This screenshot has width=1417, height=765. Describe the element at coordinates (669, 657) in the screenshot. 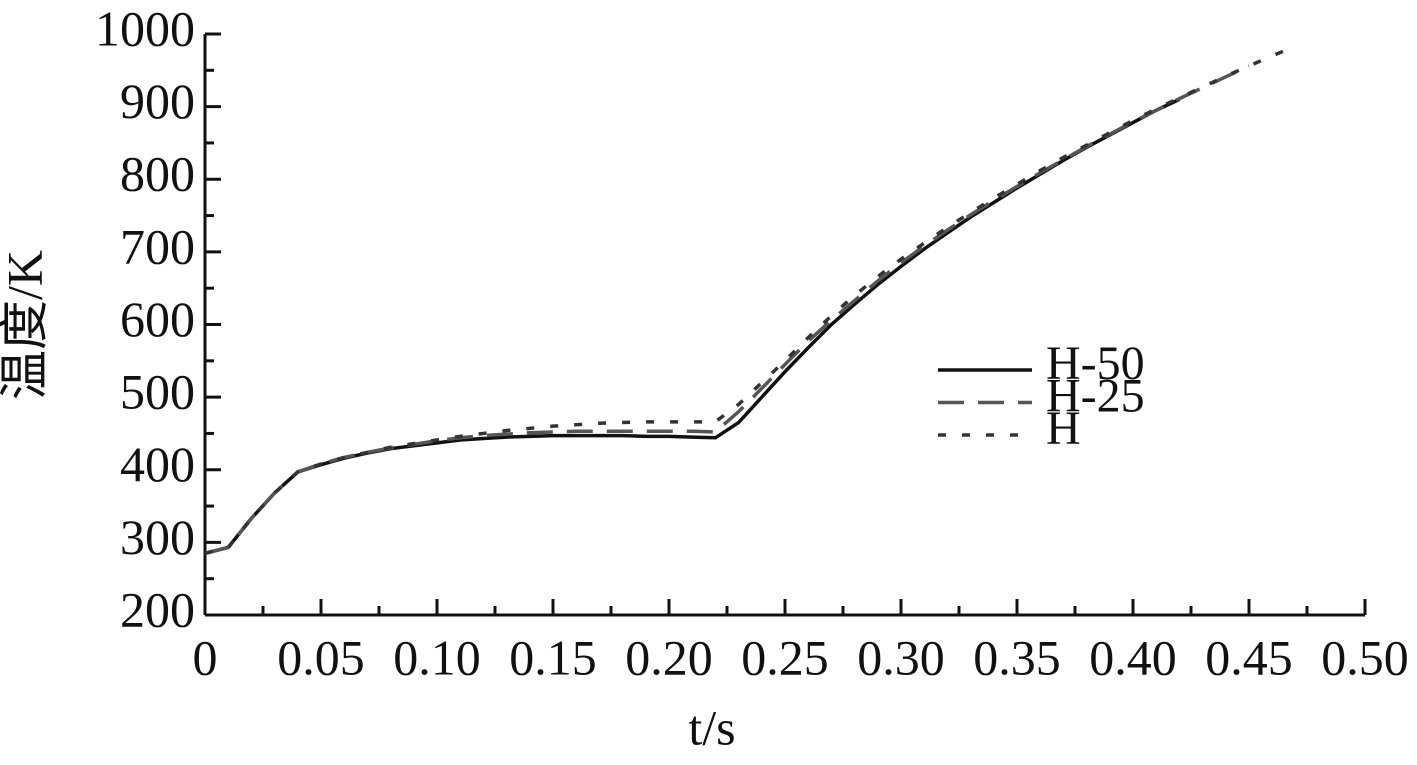

I see `x-tick-label: 0.20` at that location.